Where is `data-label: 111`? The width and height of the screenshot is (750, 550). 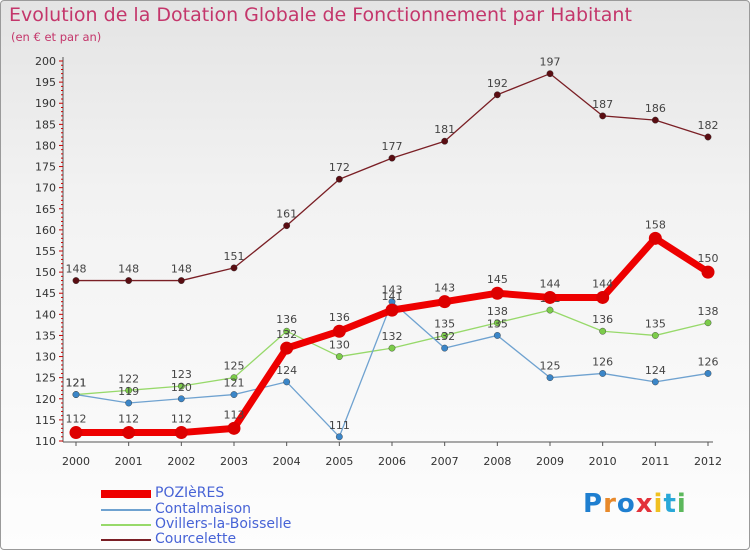
data-label: 111 is located at coordinates (339, 425).